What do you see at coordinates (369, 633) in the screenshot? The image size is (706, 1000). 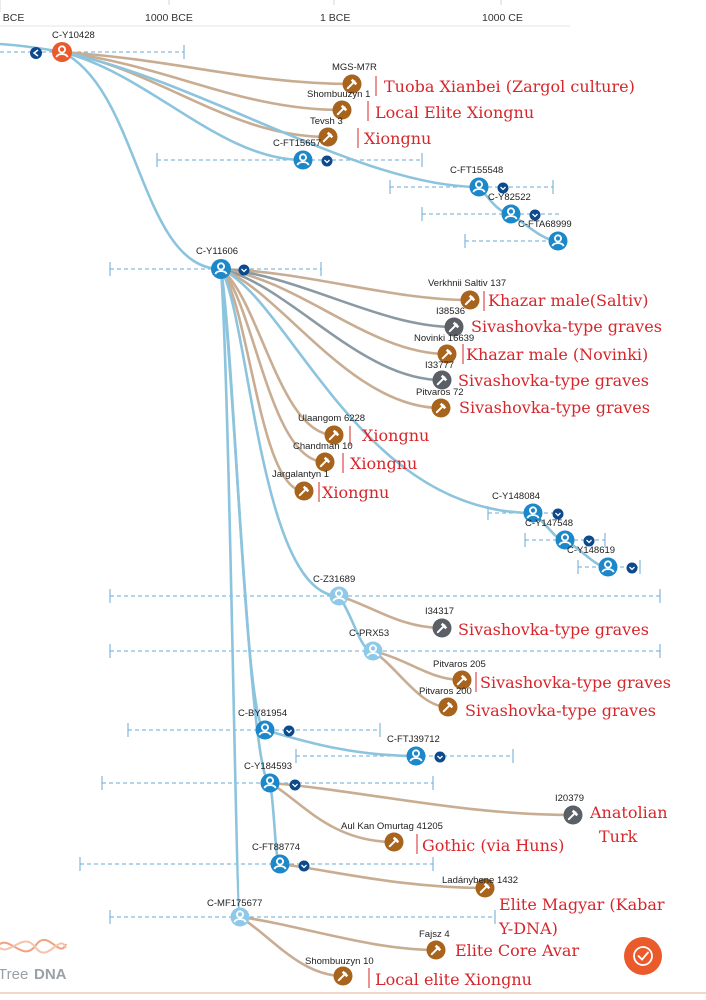 I see `node-label-prx53: C-PRX53` at bounding box center [369, 633].